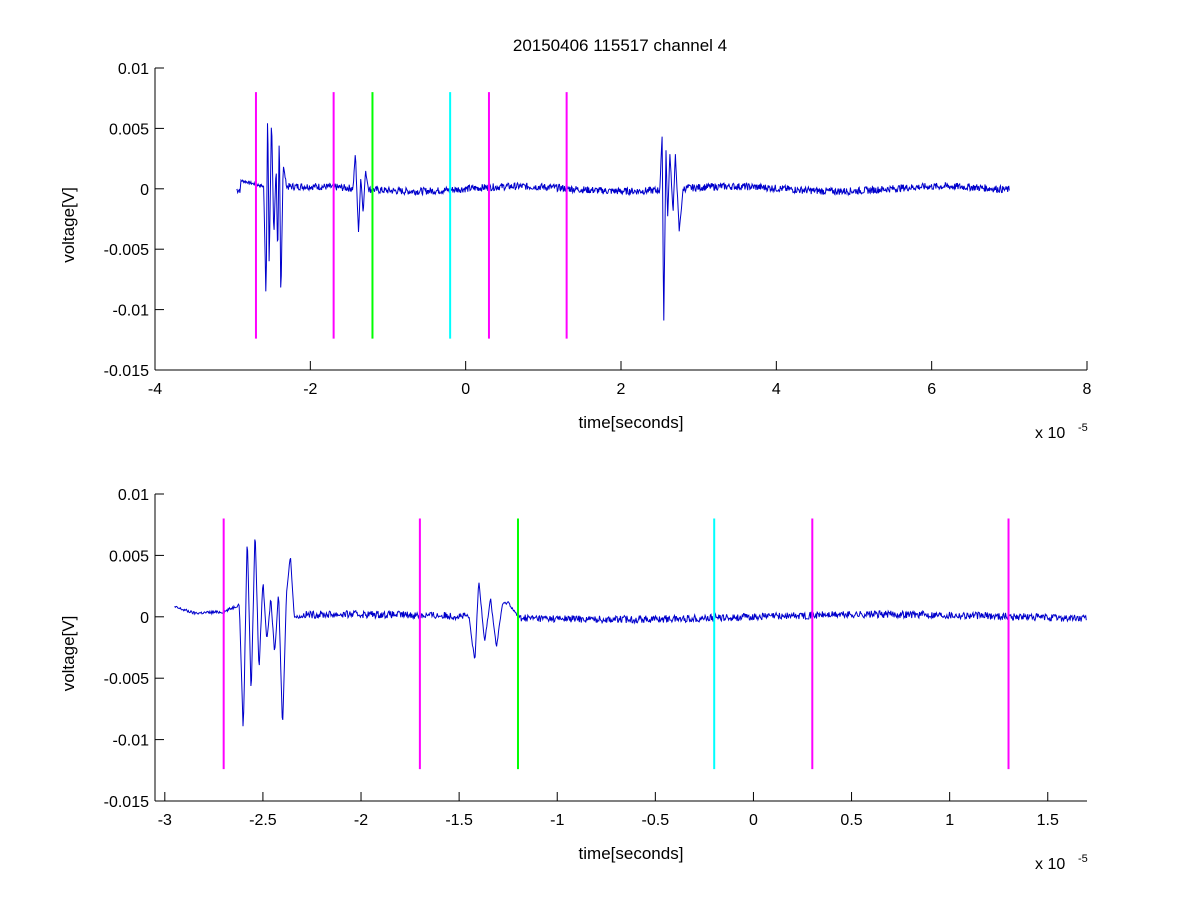 The image size is (1200, 905). Describe the element at coordinates (931, 389) in the screenshot. I see `x-tick-label: 6` at that location.